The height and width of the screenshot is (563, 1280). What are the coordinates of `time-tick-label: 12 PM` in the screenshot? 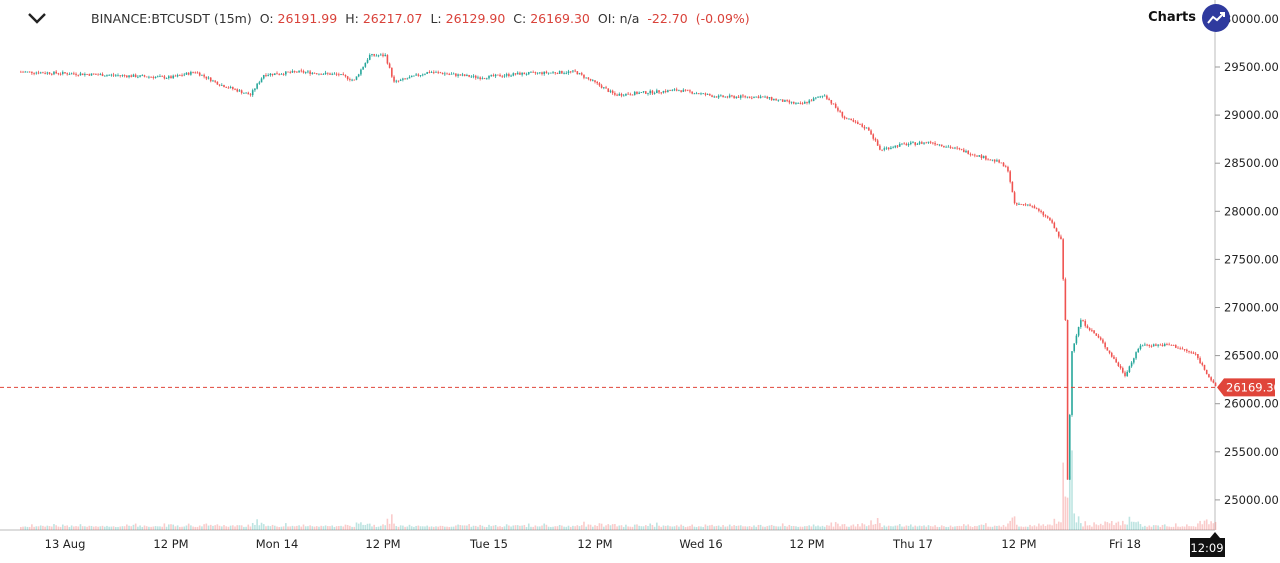 It's located at (382, 544).